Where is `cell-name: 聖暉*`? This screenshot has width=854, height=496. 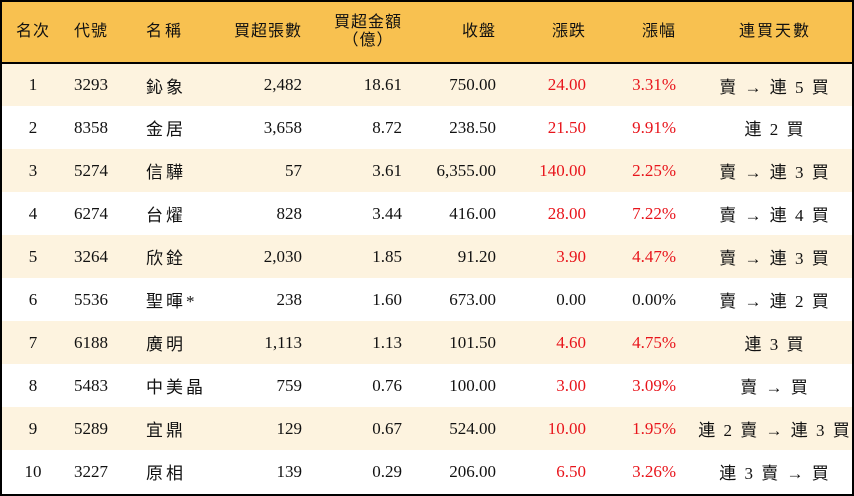 cell-name: 聖暉* is located at coordinates (172, 301).